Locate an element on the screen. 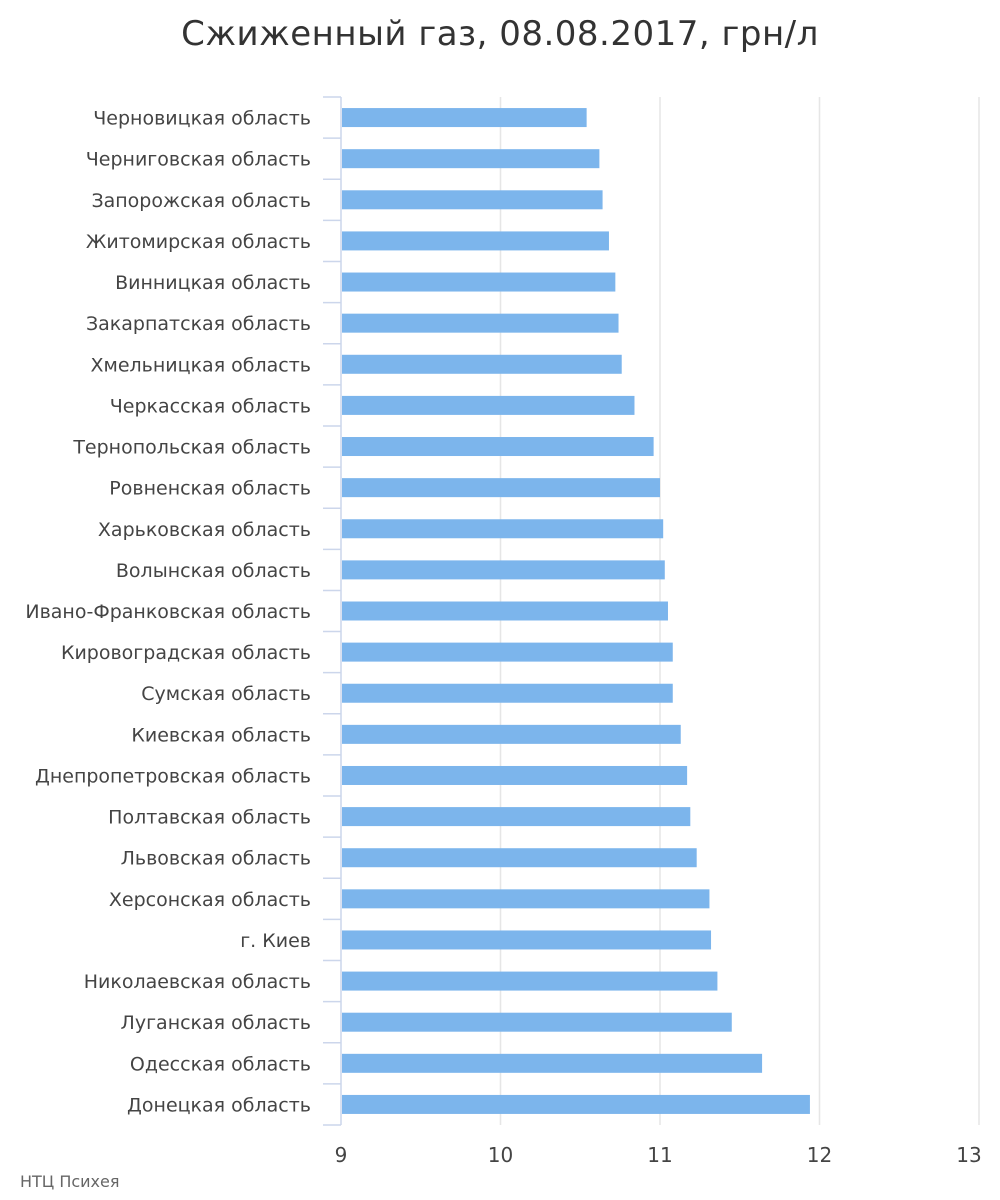 This screenshot has width=1000, height=1200. category-label: Полтавская область is located at coordinates (209, 818).